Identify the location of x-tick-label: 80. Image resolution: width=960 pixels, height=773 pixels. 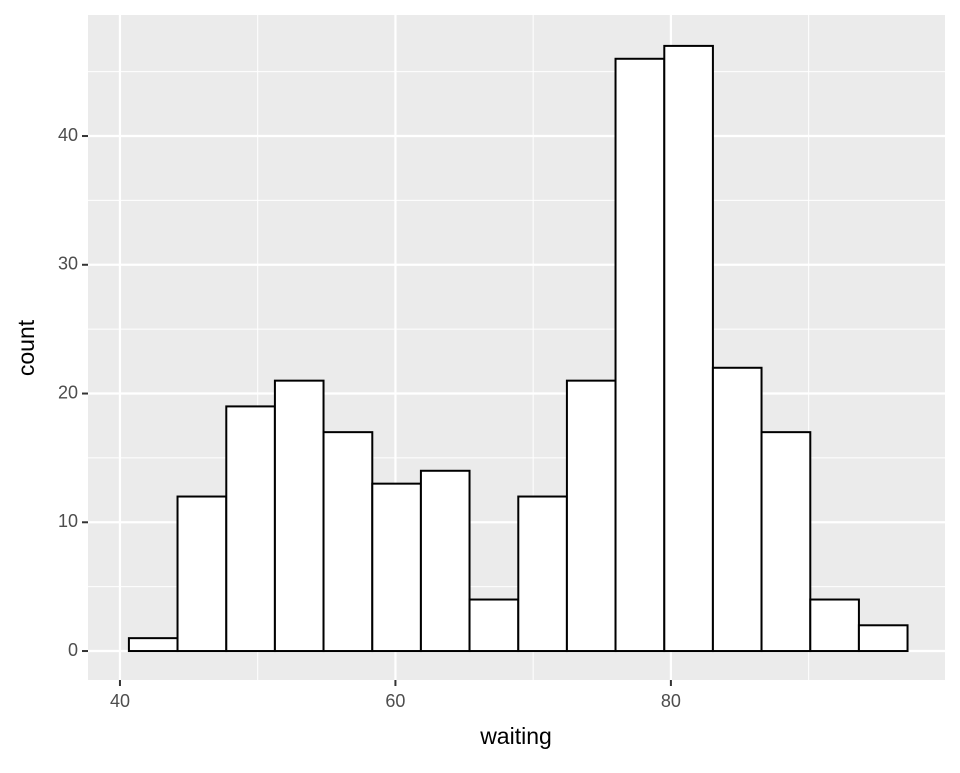
(671, 701).